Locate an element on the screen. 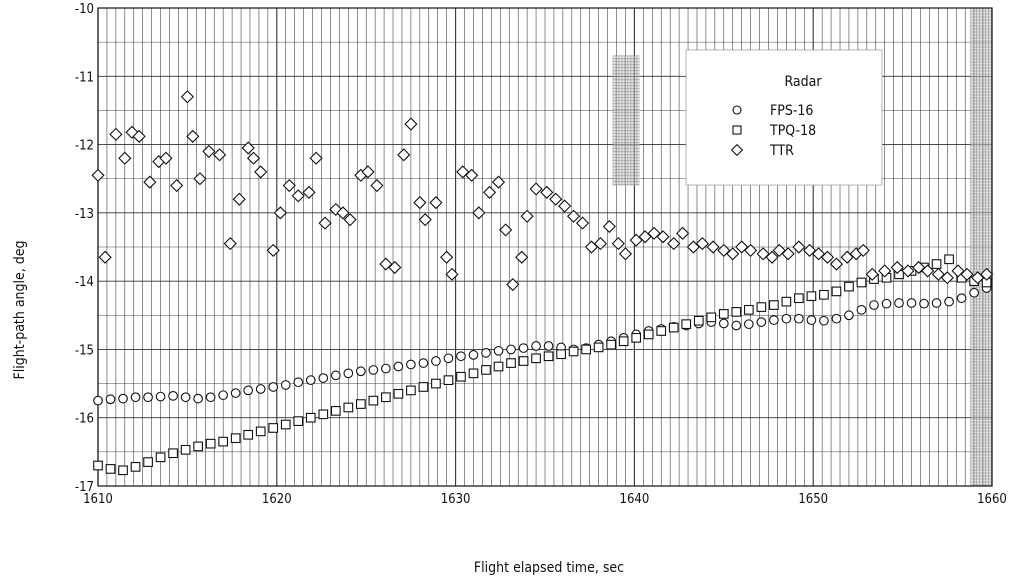 Image resolution: width=1017 pixels, height=585 pixels. y-tick-label: -13 is located at coordinates (84, 214).